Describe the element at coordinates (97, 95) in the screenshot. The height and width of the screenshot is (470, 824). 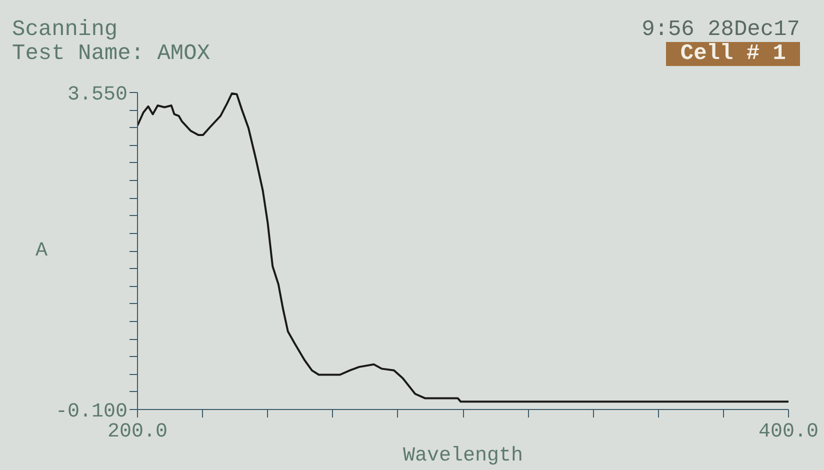
I see `y-tick-label: 3.550` at that location.